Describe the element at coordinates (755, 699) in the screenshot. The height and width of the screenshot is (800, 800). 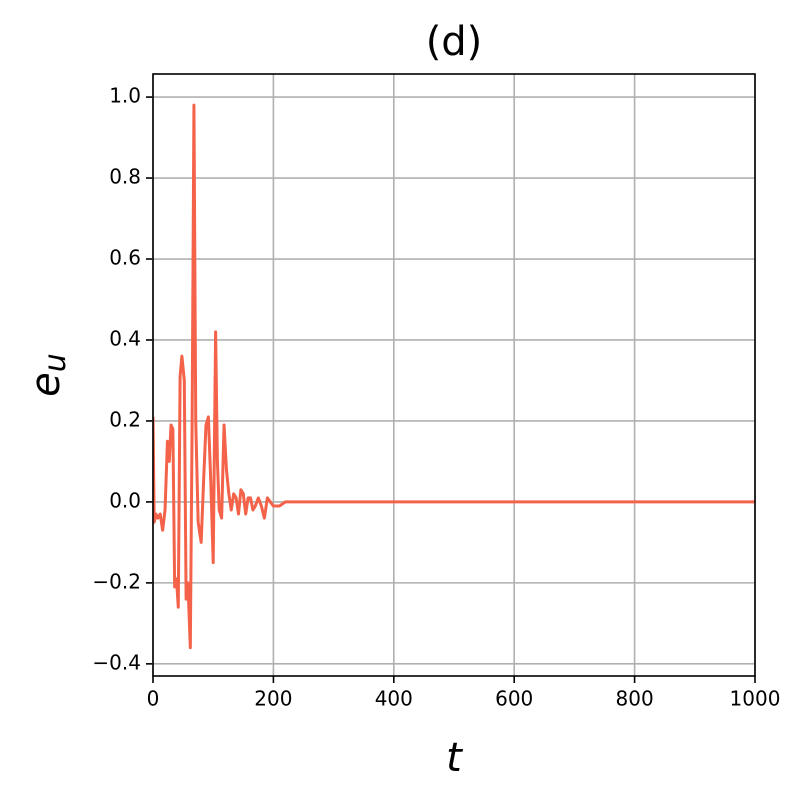
I see `x-tick-label: 1000` at that location.